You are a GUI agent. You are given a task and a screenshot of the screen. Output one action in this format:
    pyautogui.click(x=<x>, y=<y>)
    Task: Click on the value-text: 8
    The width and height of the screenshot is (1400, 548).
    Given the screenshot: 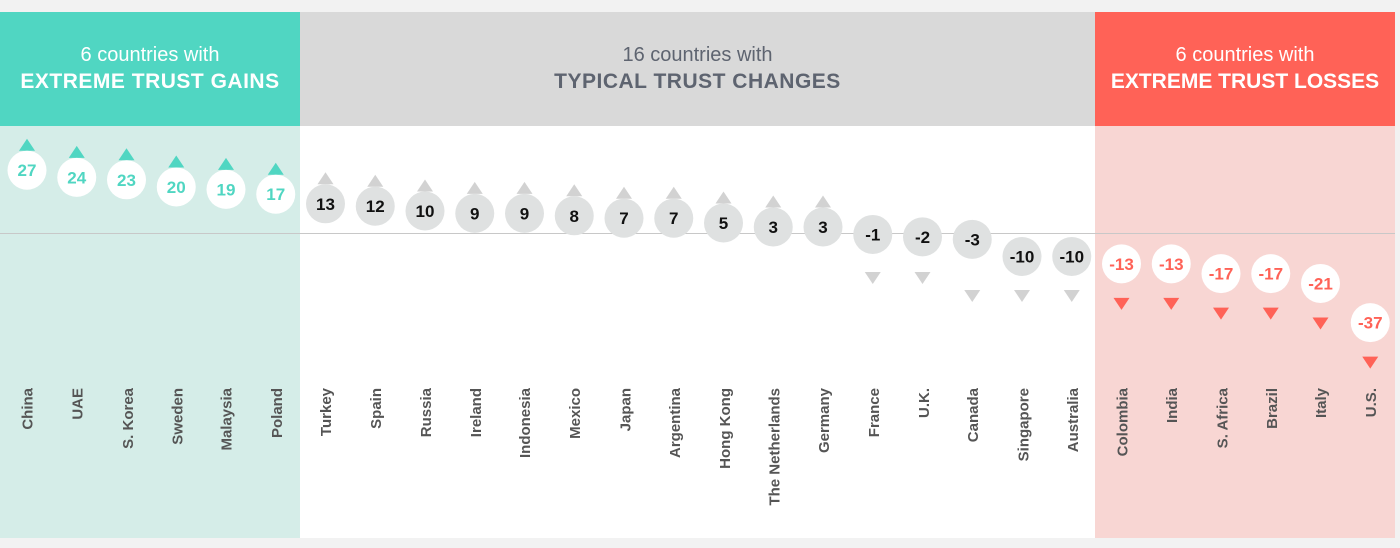 What is the action you would take?
    pyautogui.click(x=574, y=216)
    